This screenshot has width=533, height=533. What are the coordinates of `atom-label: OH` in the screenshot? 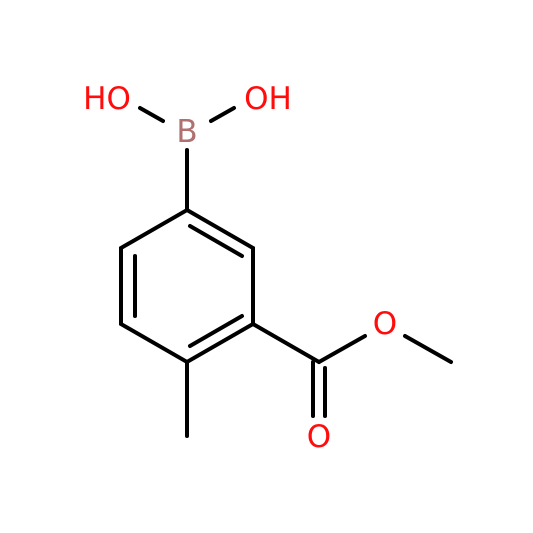 It's located at (268, 99).